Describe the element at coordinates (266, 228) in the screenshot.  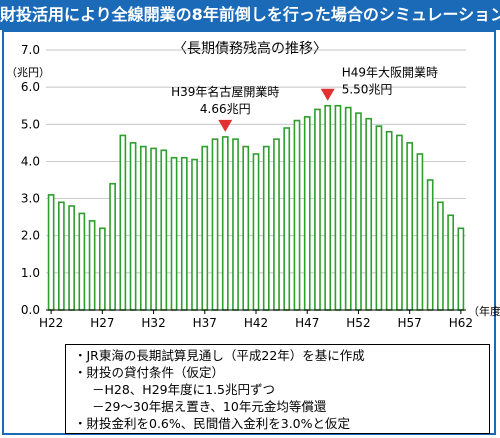
I see `bar-H43` at that location.